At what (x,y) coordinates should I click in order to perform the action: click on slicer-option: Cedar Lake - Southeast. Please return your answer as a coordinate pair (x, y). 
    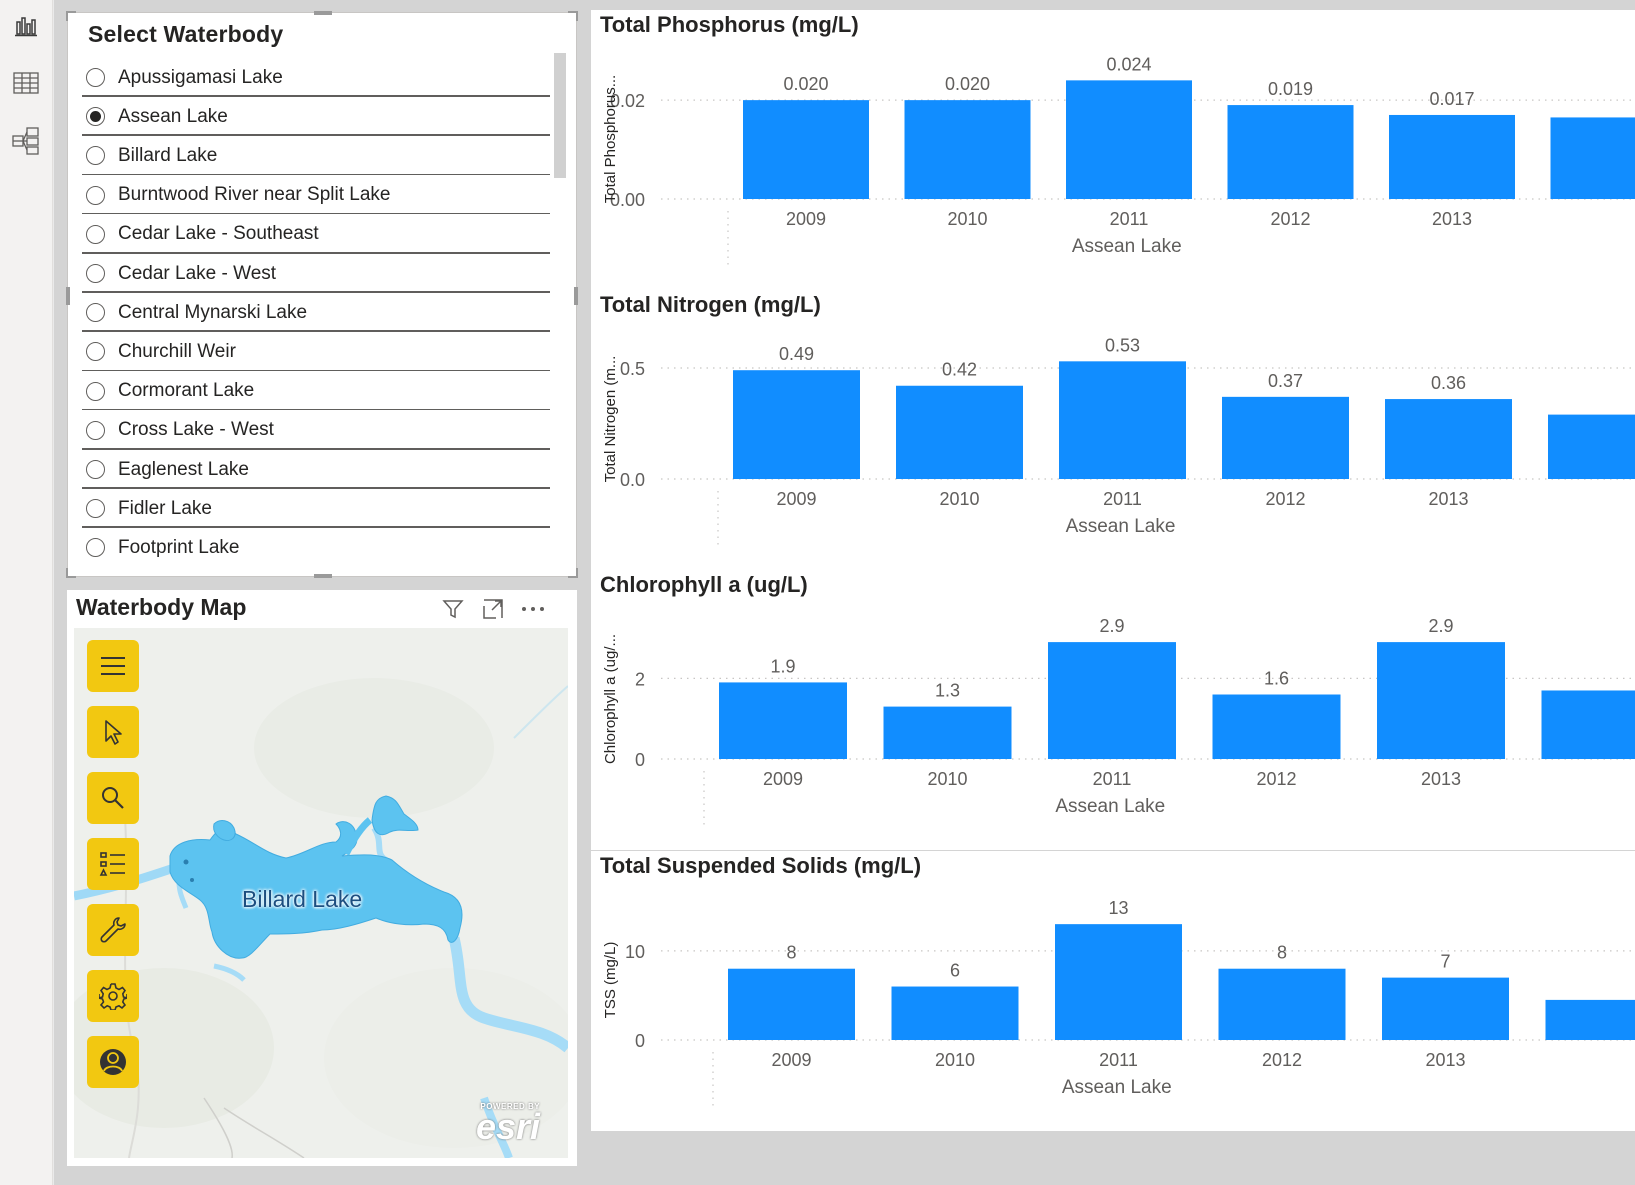
    Looking at the image, I should click on (316, 234).